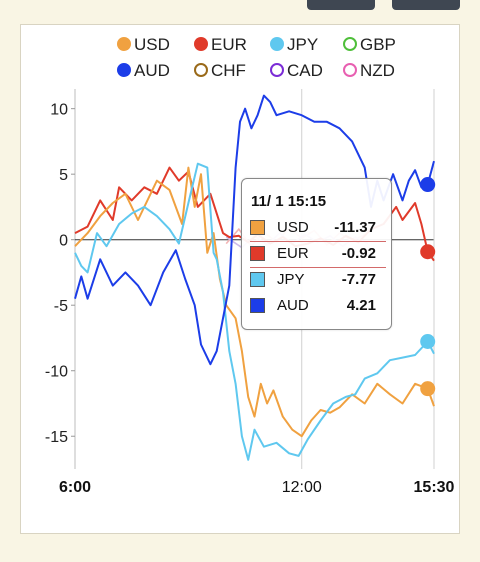 The height and width of the screenshot is (562, 480). Describe the element at coordinates (229, 44) in the screenshot. I see `legend-label-eur: EUR` at that location.